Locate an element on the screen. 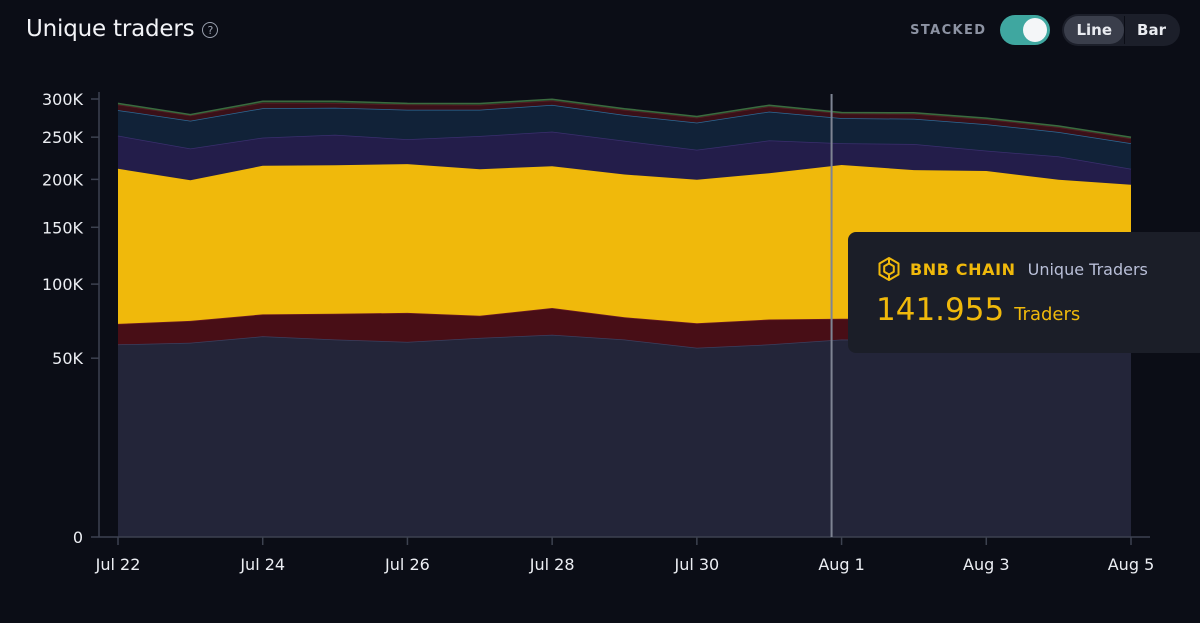  y-tick-label: 300K is located at coordinates (63, 99).